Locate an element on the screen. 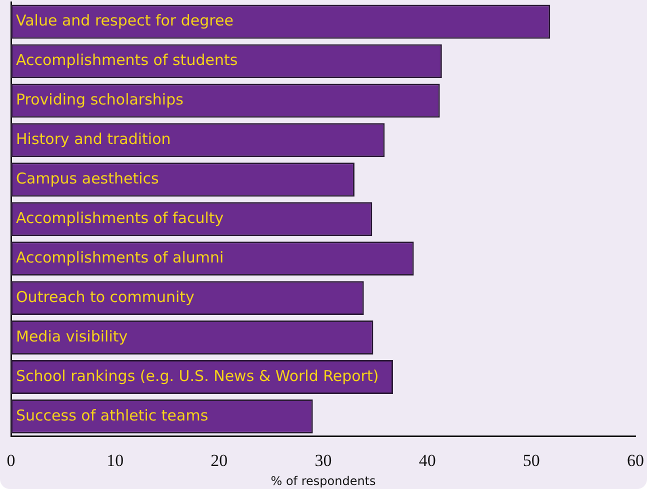  x-axis-title: % of respondents is located at coordinates (323, 481).